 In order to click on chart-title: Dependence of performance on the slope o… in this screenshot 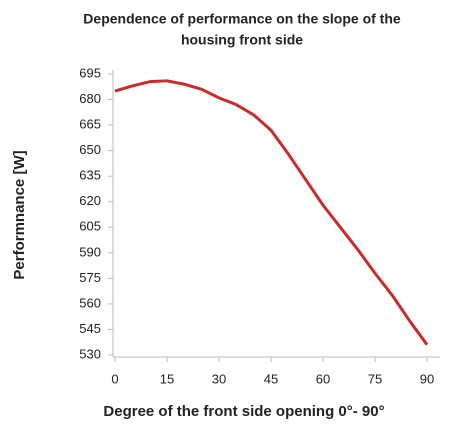, I will do `click(242, 19)`.